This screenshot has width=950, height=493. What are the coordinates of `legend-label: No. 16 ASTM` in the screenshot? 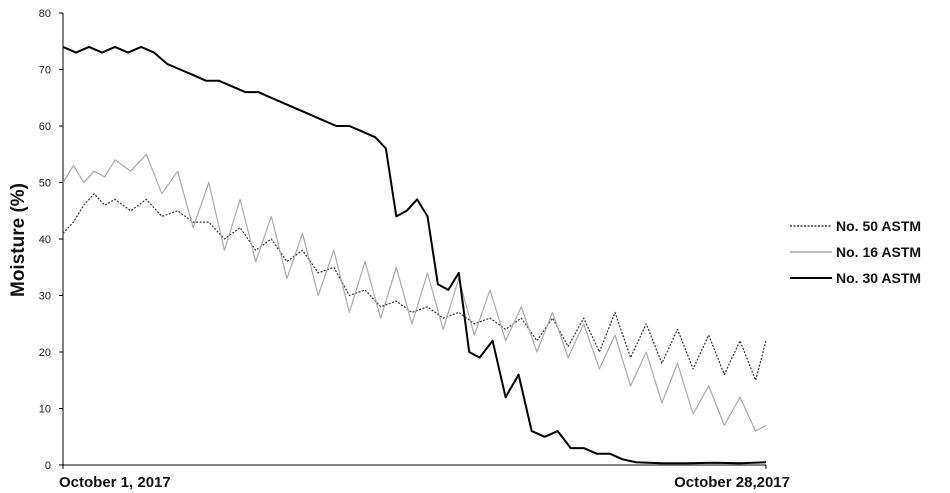 It's located at (878, 252).